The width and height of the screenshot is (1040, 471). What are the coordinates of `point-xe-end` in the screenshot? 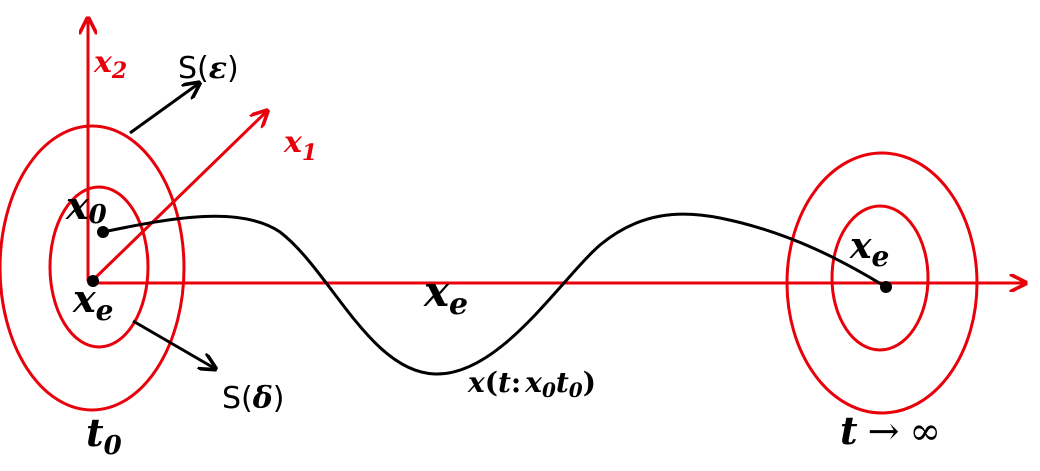 It's located at (886, 287).